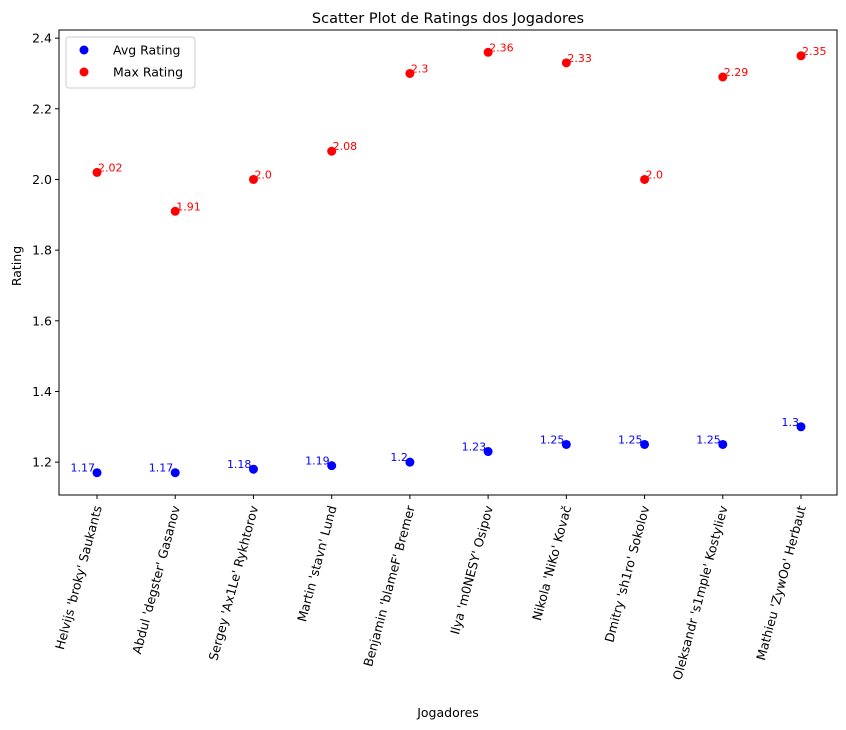  Describe the element at coordinates (791, 422) in the screenshot. I see `avg-rating-label: 1.3` at that location.